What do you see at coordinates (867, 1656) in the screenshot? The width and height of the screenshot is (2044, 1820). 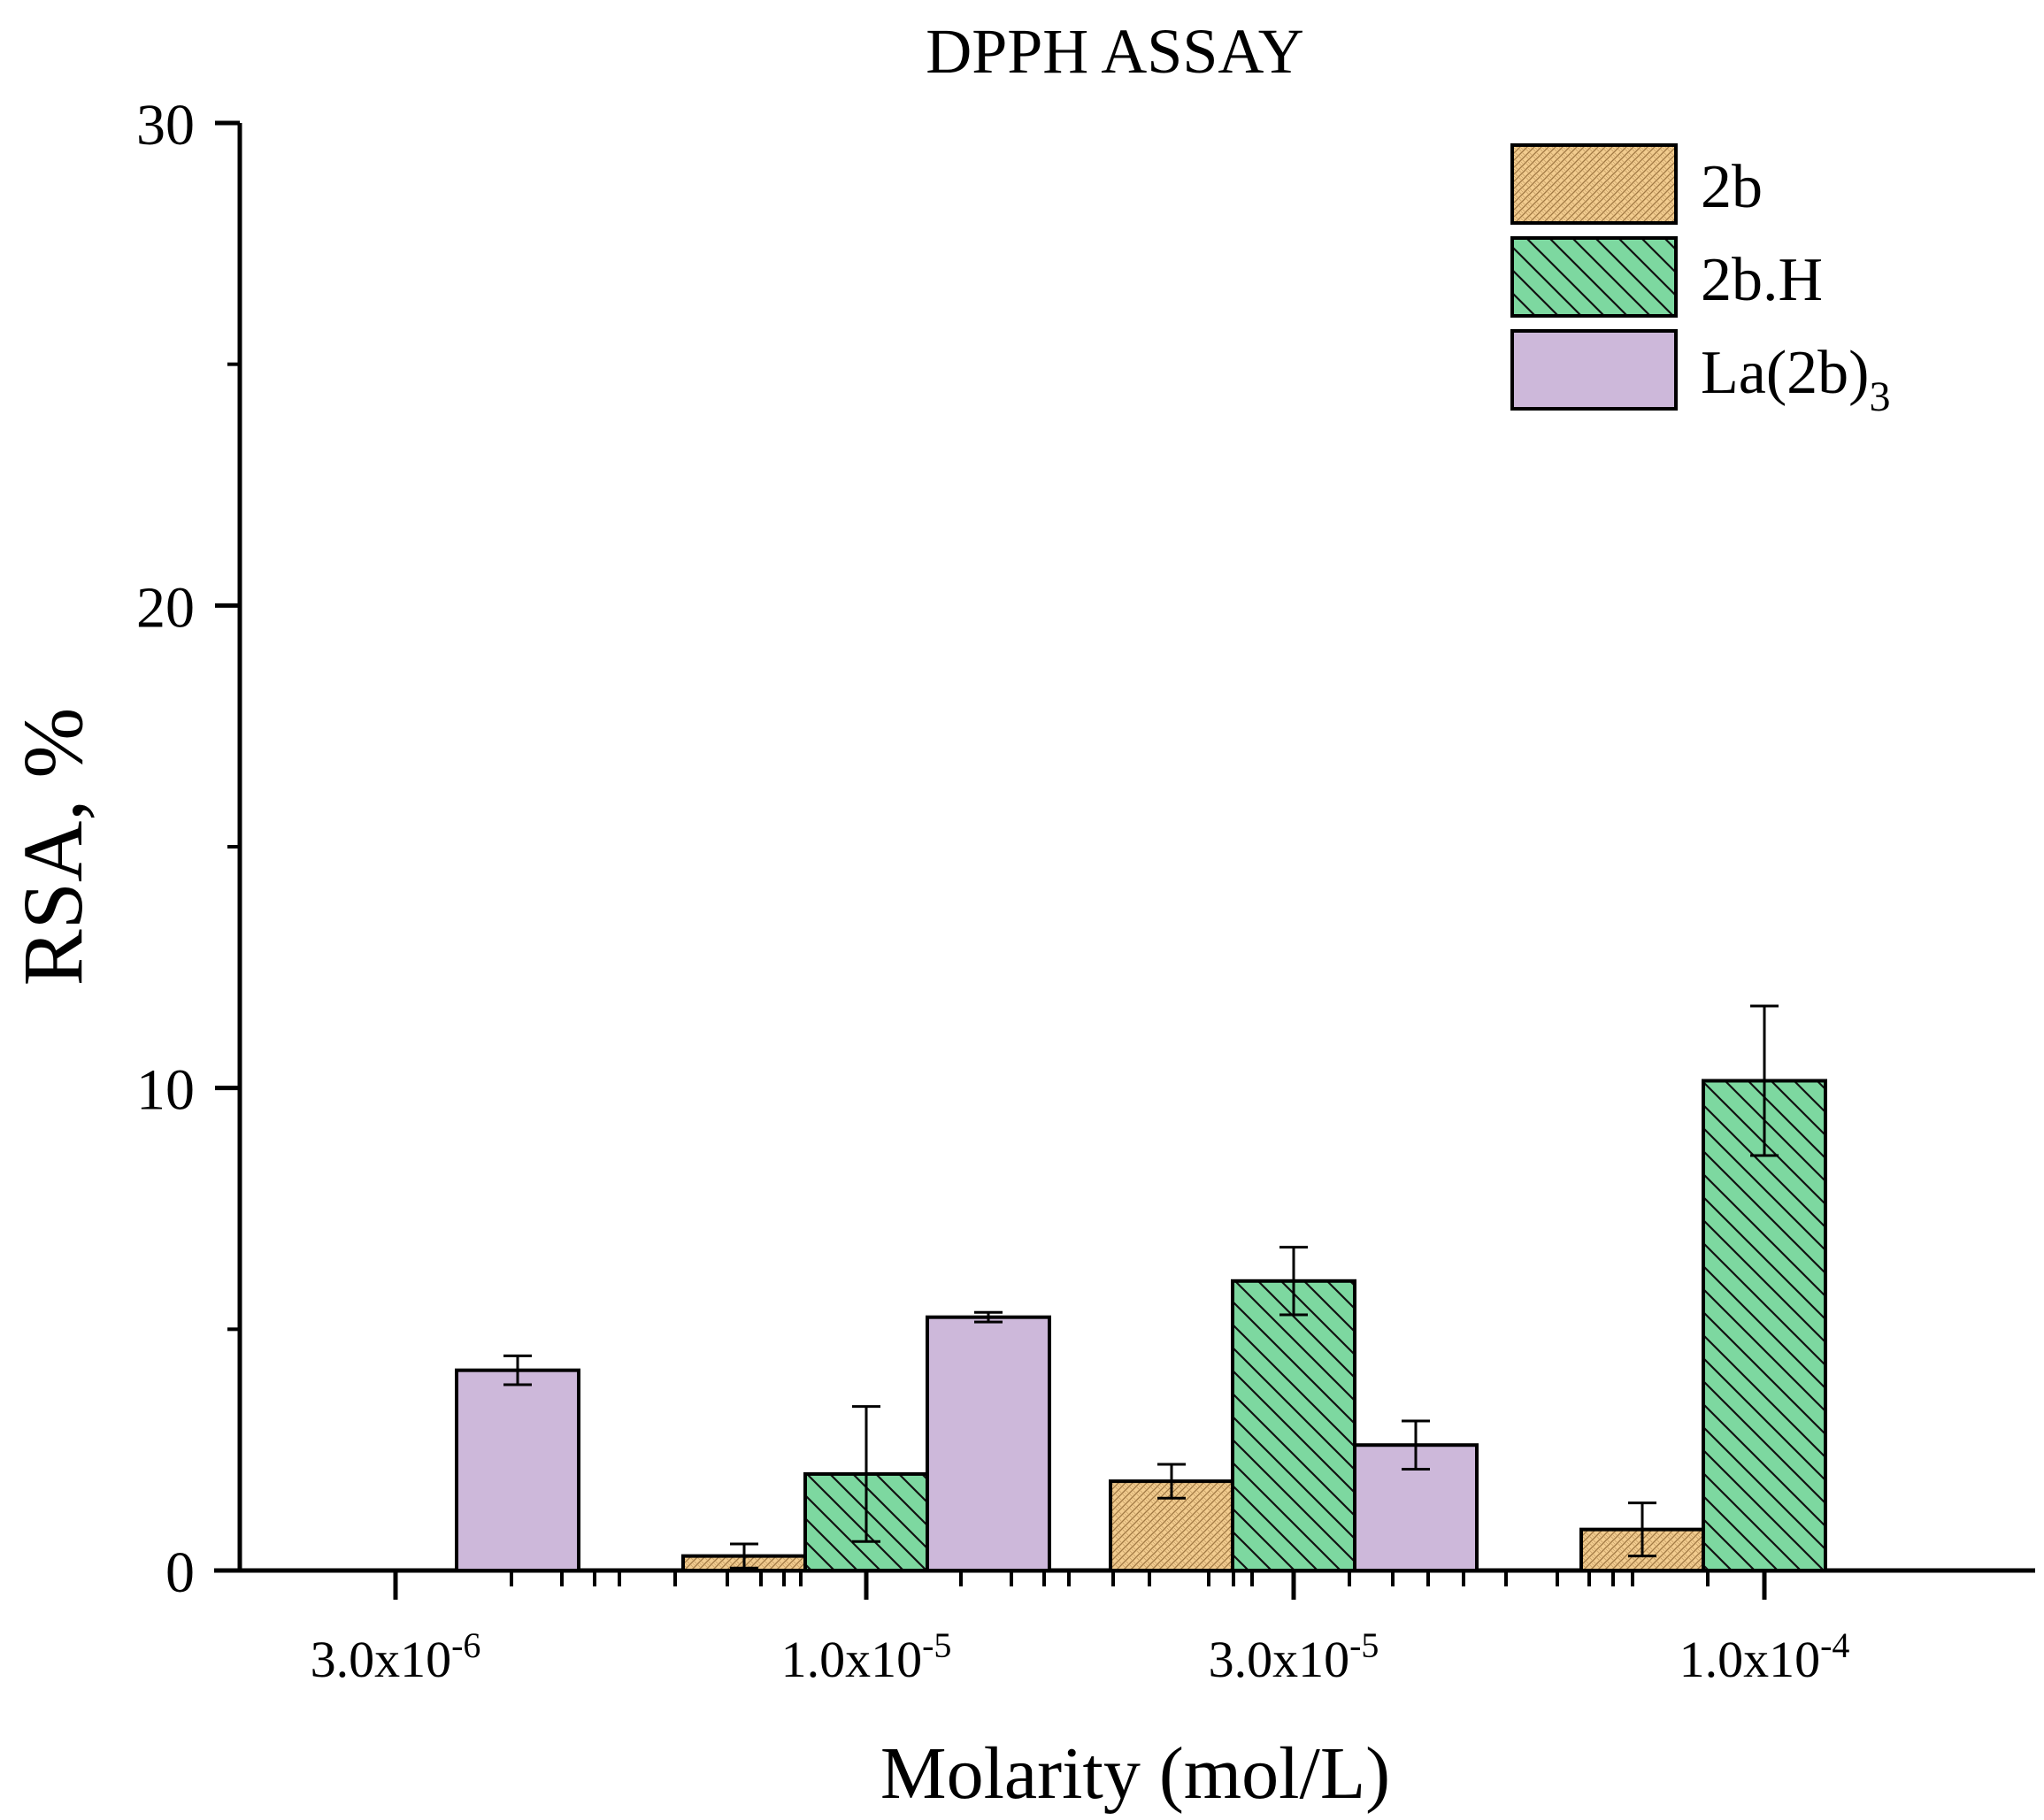 I see `x-tick-label: 1.0x10⁻⁵` at bounding box center [867, 1656].